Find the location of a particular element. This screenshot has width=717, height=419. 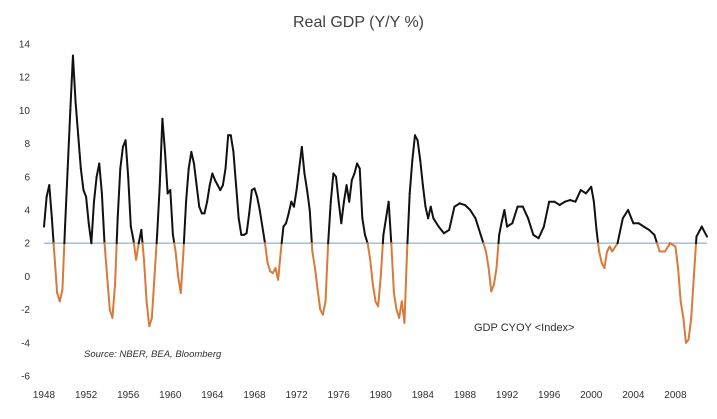

y-tick-label: -6 is located at coordinates (25, 377).